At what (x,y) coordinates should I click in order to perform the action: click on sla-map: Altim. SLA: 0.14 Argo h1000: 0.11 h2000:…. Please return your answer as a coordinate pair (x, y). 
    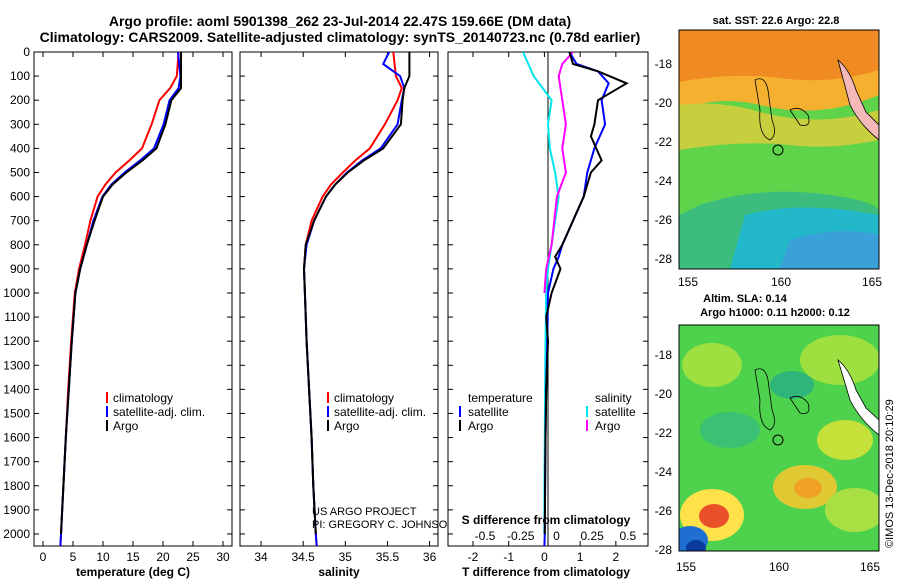
    Looking at the image, I should click on (768, 433).